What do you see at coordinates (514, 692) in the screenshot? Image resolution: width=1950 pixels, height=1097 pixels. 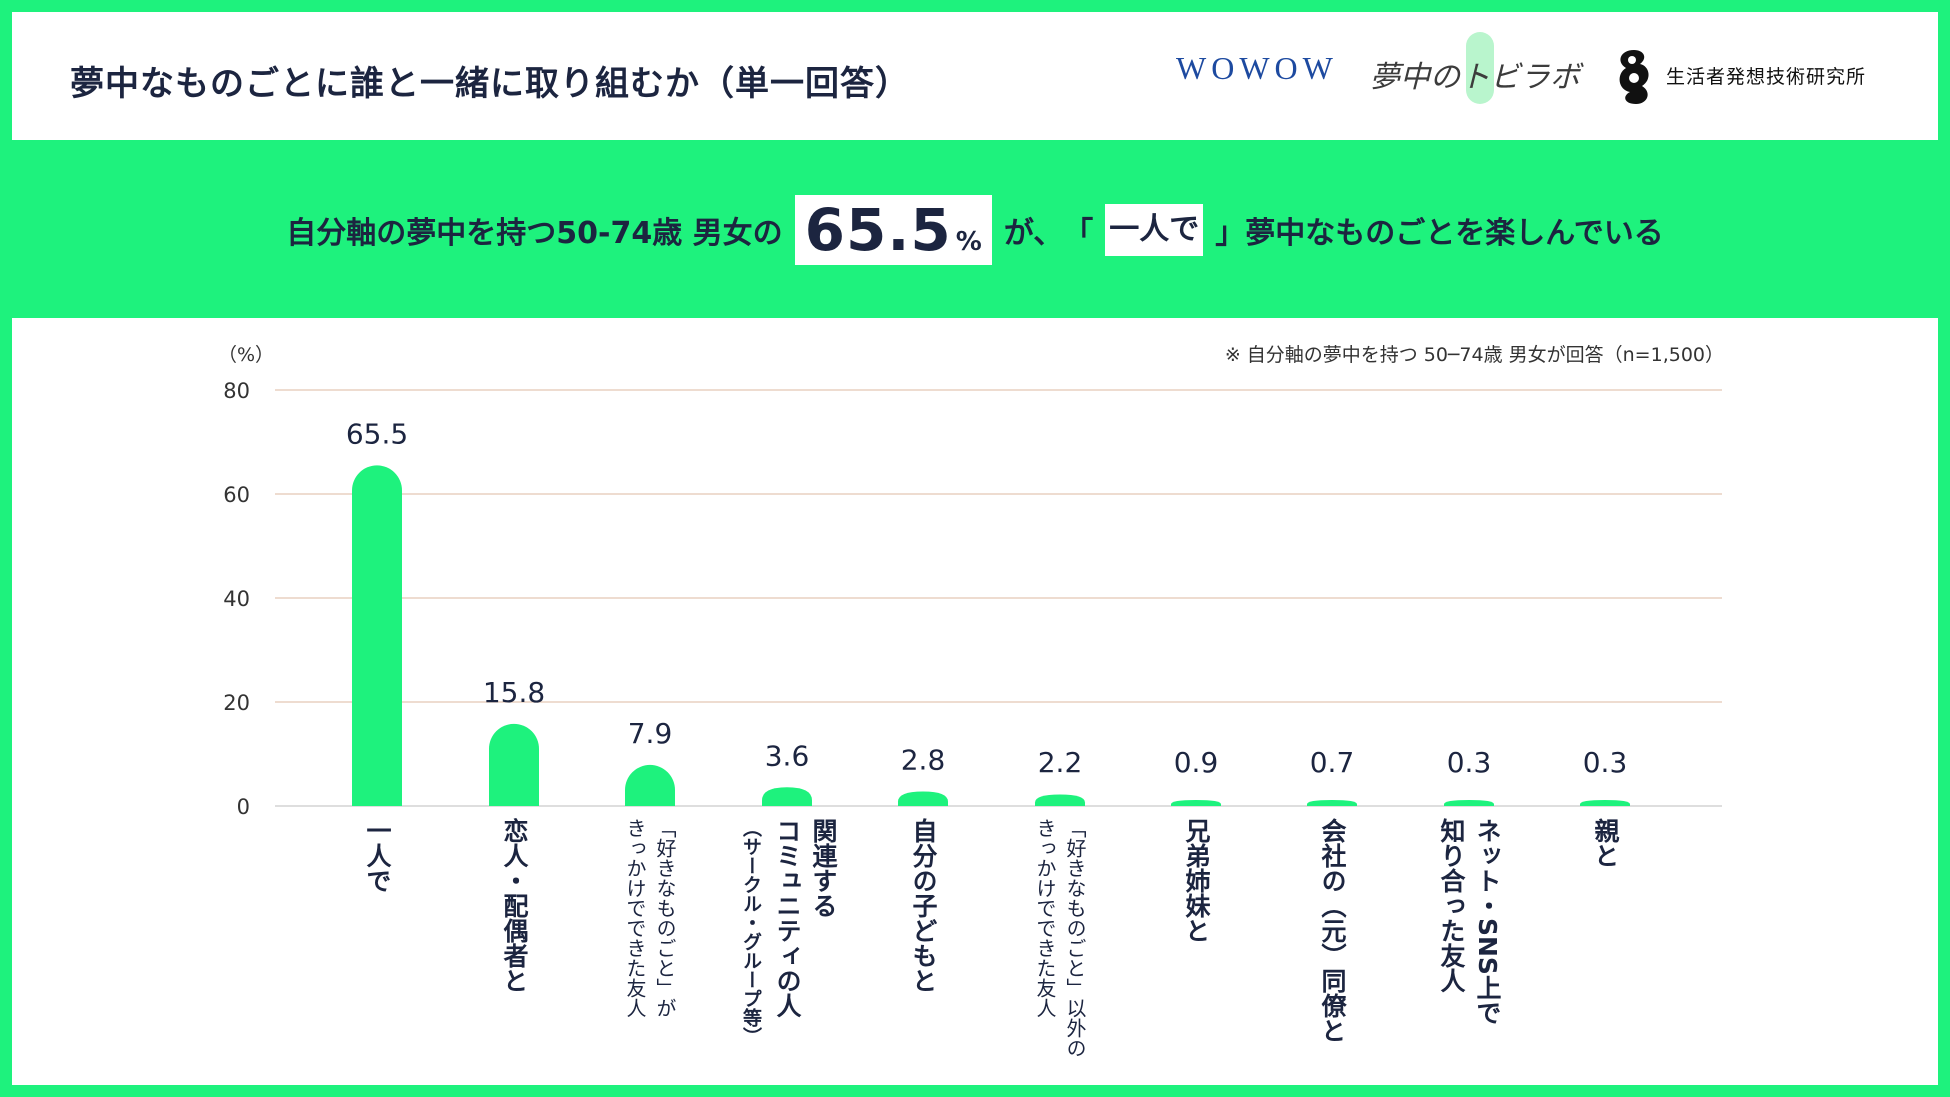 I see `bar-value-label: 15.8` at bounding box center [514, 692].